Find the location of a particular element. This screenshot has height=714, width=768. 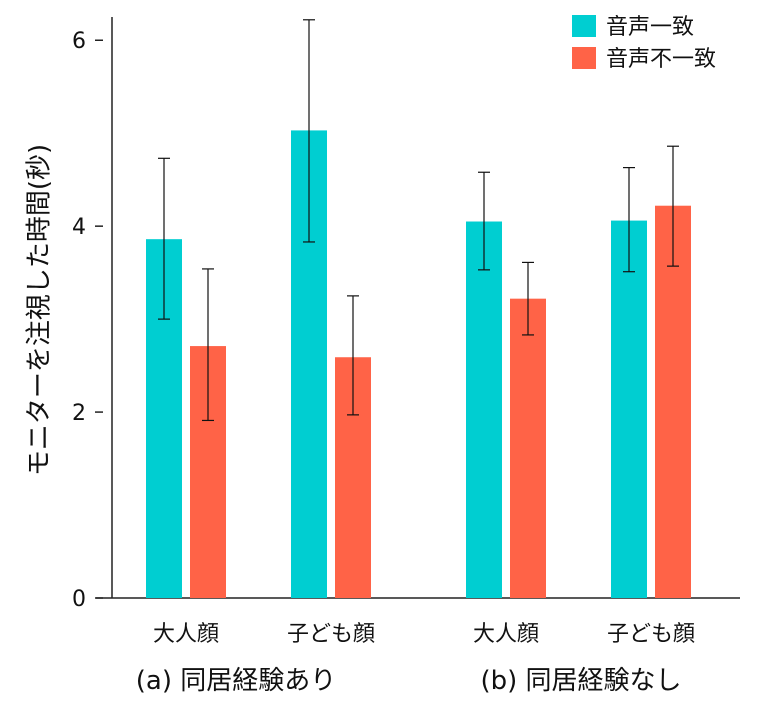

y-tick-label: 2 is located at coordinates (79, 413).